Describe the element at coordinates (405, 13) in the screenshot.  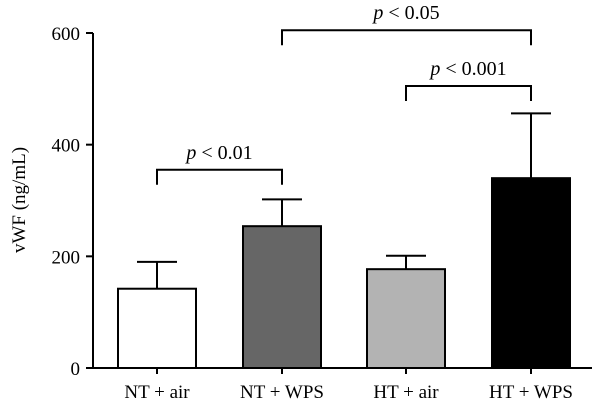
I see `significance-label: p < 0.05` at that location.